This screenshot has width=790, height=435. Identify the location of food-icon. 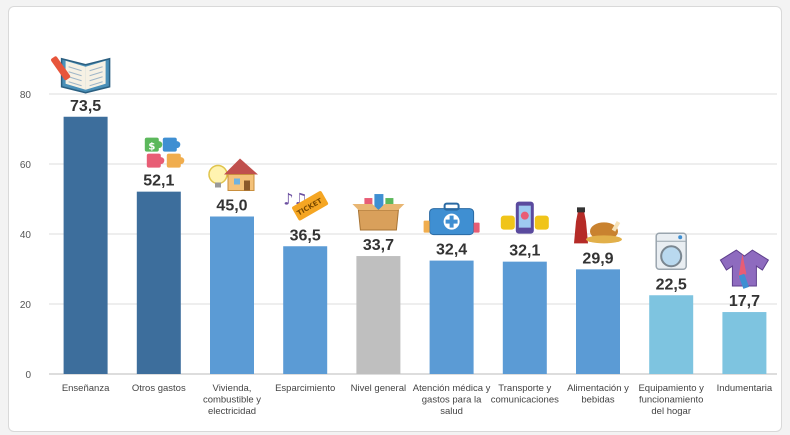
(598, 225).